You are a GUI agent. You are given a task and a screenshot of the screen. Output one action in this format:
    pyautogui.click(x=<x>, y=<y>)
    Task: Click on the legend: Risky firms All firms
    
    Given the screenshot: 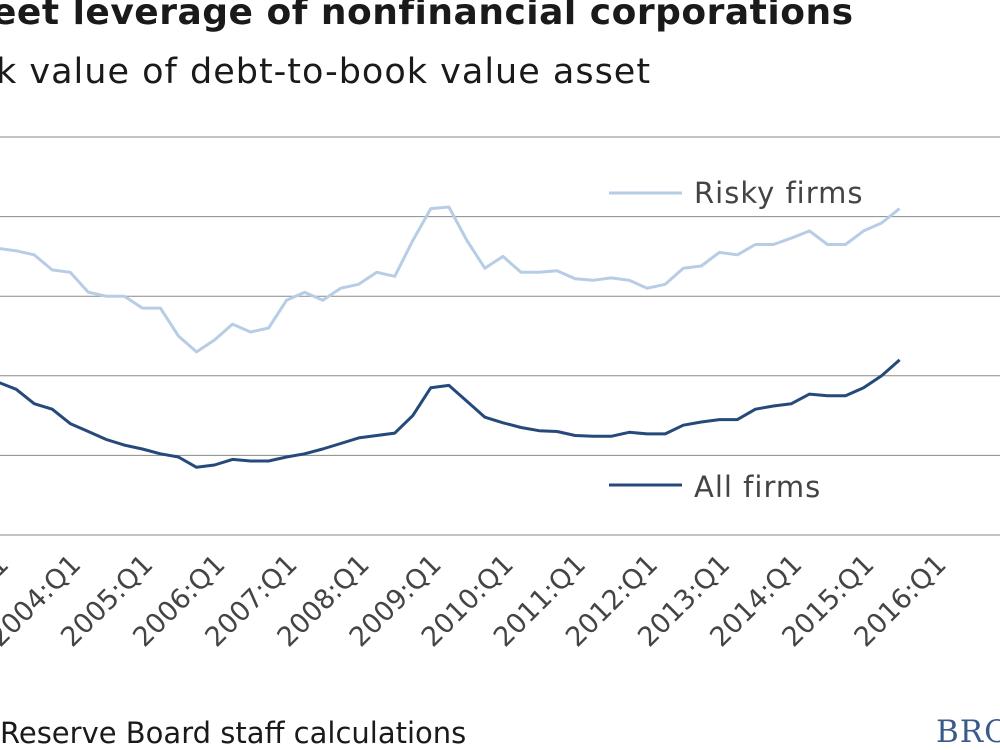 What is the action you would take?
    pyautogui.click(x=736, y=340)
    